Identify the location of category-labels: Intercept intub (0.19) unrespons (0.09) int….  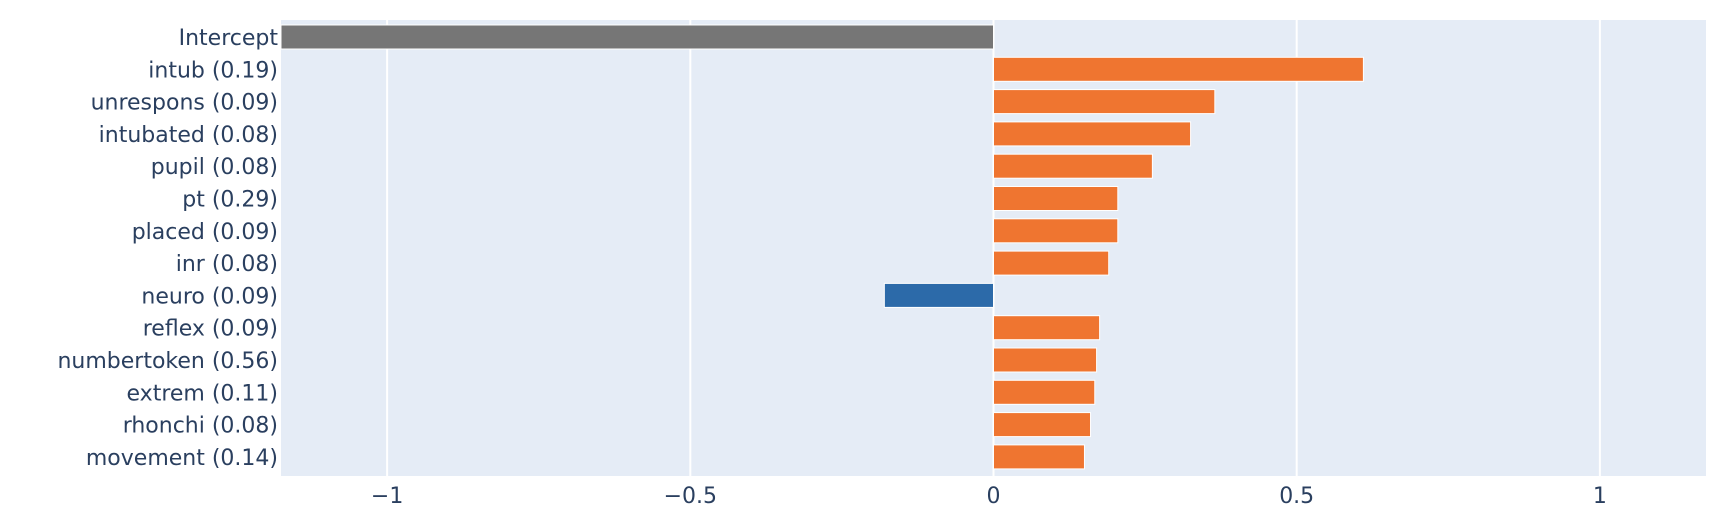
(167, 248).